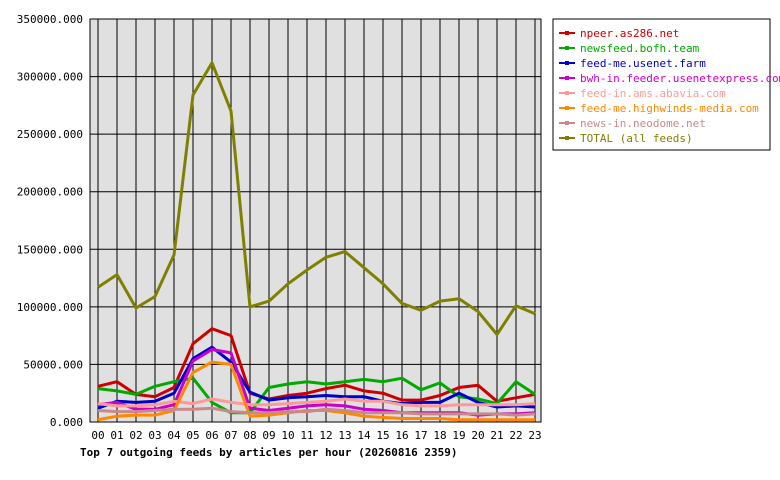 This screenshot has width=780, height=480. What do you see at coordinates (154, 435) in the screenshot?
I see `x-tick-label: 03` at bounding box center [154, 435].